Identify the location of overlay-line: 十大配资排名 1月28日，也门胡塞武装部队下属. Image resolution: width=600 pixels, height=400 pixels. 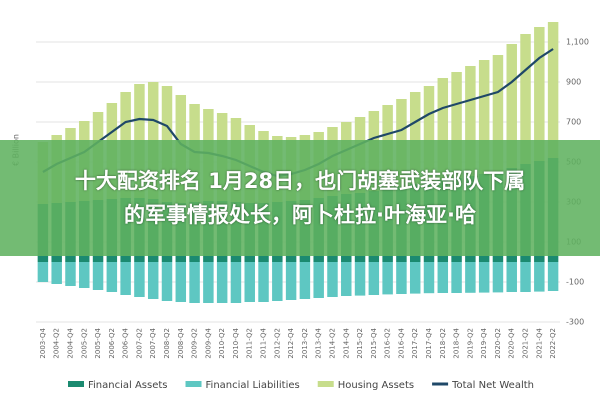
(300, 181).